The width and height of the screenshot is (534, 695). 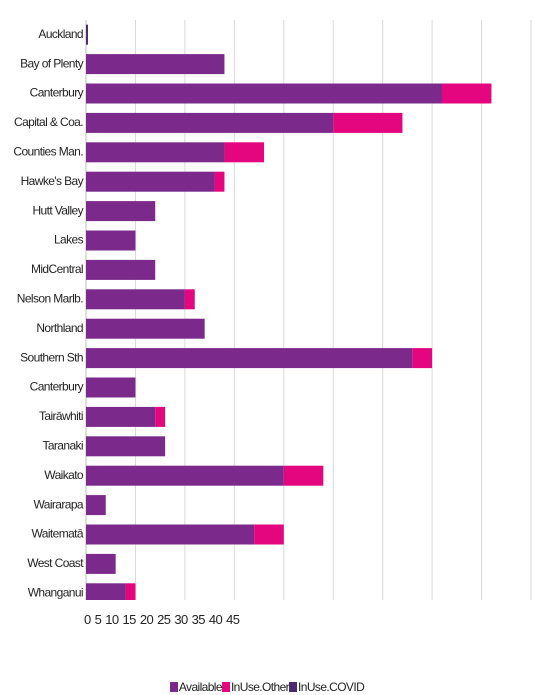 What do you see at coordinates (69, 240) in the screenshot?
I see `y-tick-label: Lakes` at bounding box center [69, 240].